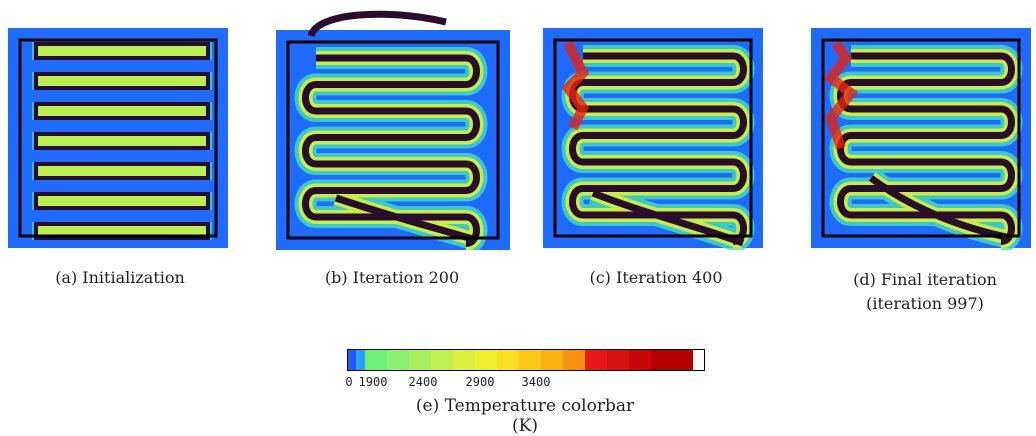 The image size is (1036, 436). I want to click on caption-line: (d) Final iteration, so click(925, 279).